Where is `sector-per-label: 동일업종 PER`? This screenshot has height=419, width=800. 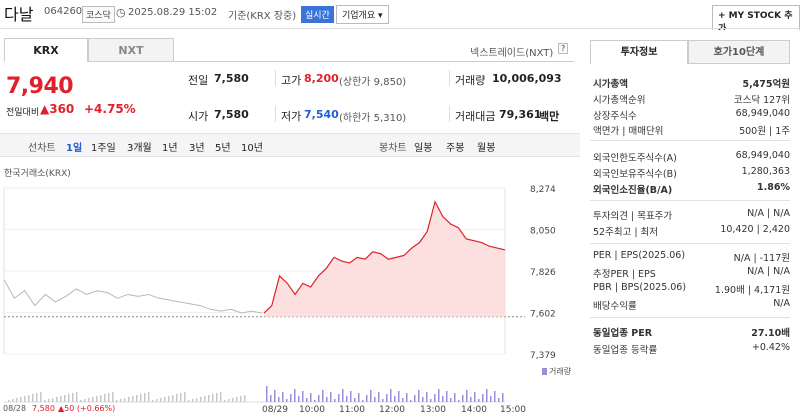 sector-per-label: 동일업종 PER is located at coordinates (623, 333).